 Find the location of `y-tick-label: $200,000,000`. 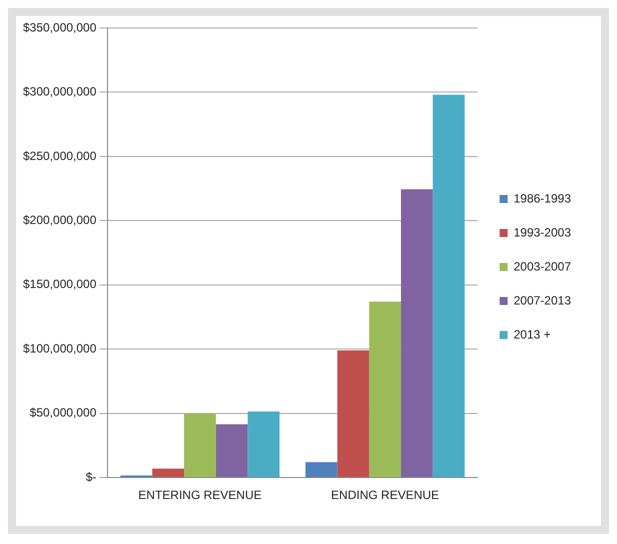

y-tick-label: $200,000,000 is located at coordinates (60, 220).